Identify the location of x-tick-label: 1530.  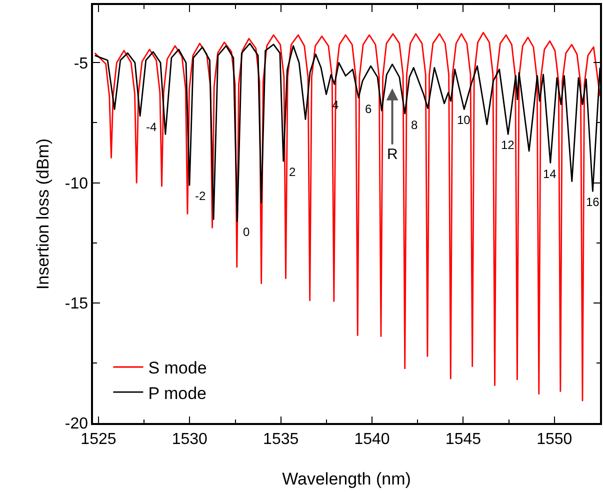
(190, 439).